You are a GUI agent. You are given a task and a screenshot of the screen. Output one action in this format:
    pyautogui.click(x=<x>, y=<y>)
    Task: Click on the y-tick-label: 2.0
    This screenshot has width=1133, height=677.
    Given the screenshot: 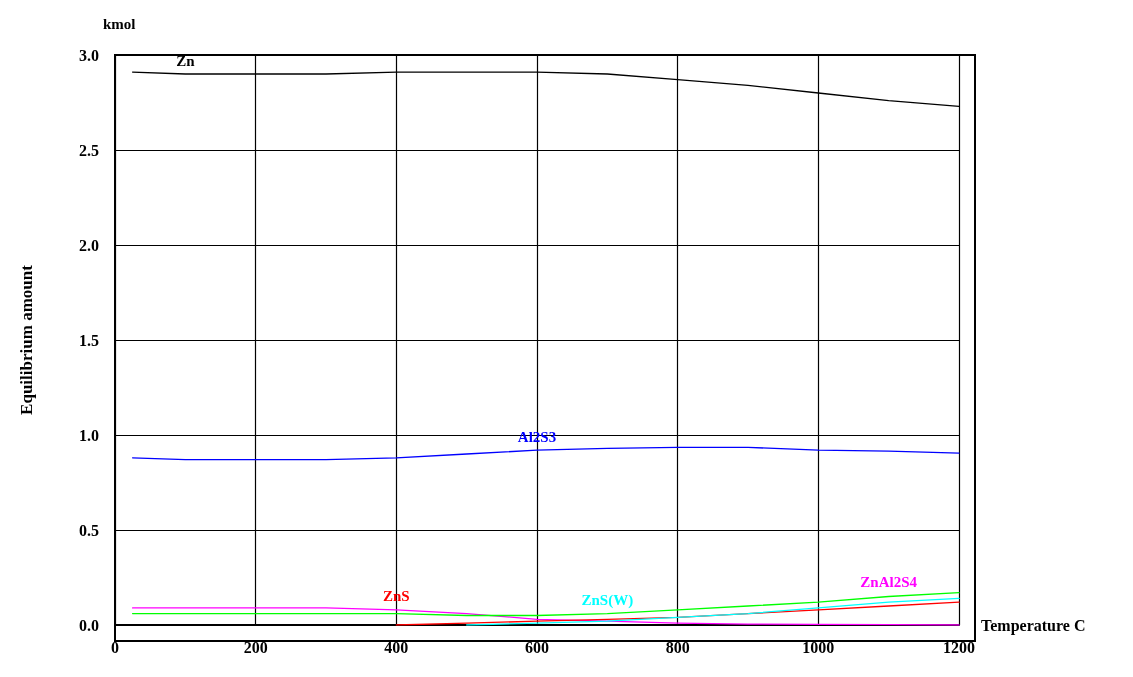 What is the action you would take?
    pyautogui.click(x=89, y=245)
    